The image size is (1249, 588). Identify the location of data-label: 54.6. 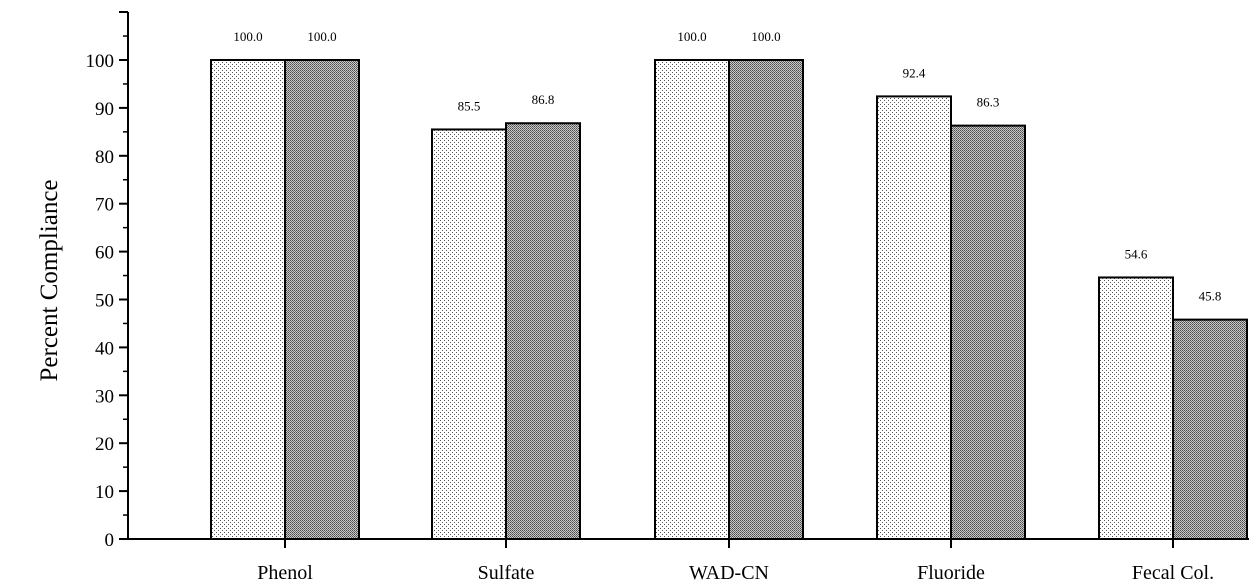
(1136, 253).